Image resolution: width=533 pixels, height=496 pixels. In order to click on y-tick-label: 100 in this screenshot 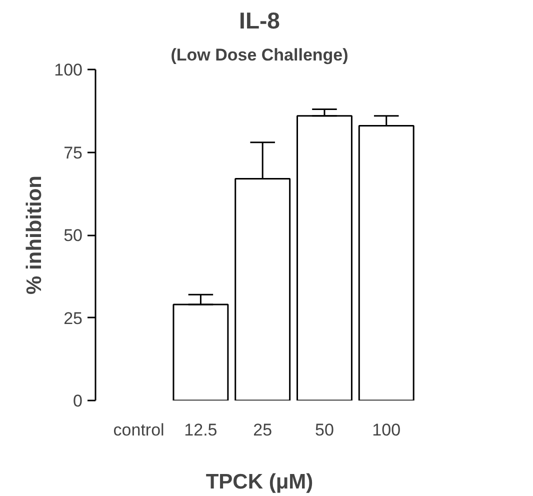, I will do `click(68, 70)`.